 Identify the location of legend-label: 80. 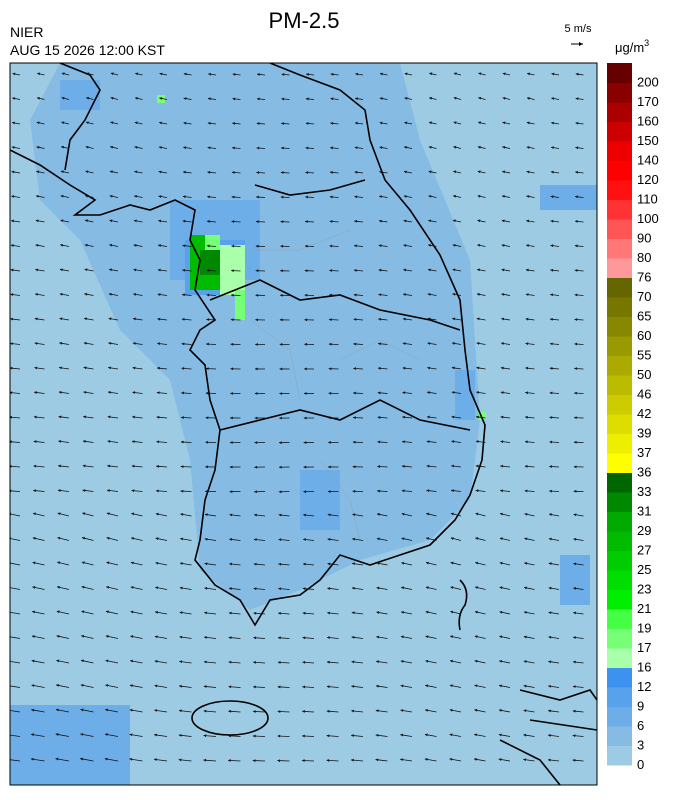
(644, 257).